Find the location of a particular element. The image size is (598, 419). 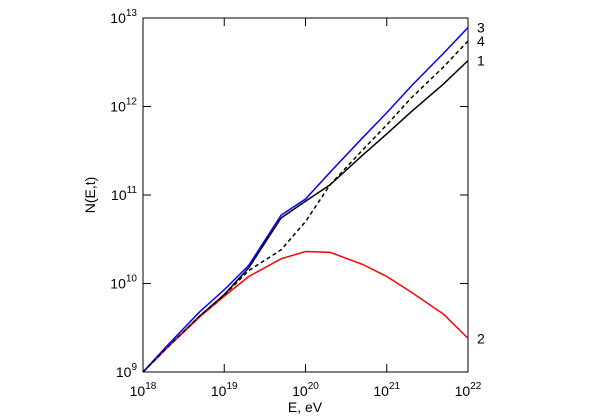

series-label: 1 is located at coordinates (481, 61).